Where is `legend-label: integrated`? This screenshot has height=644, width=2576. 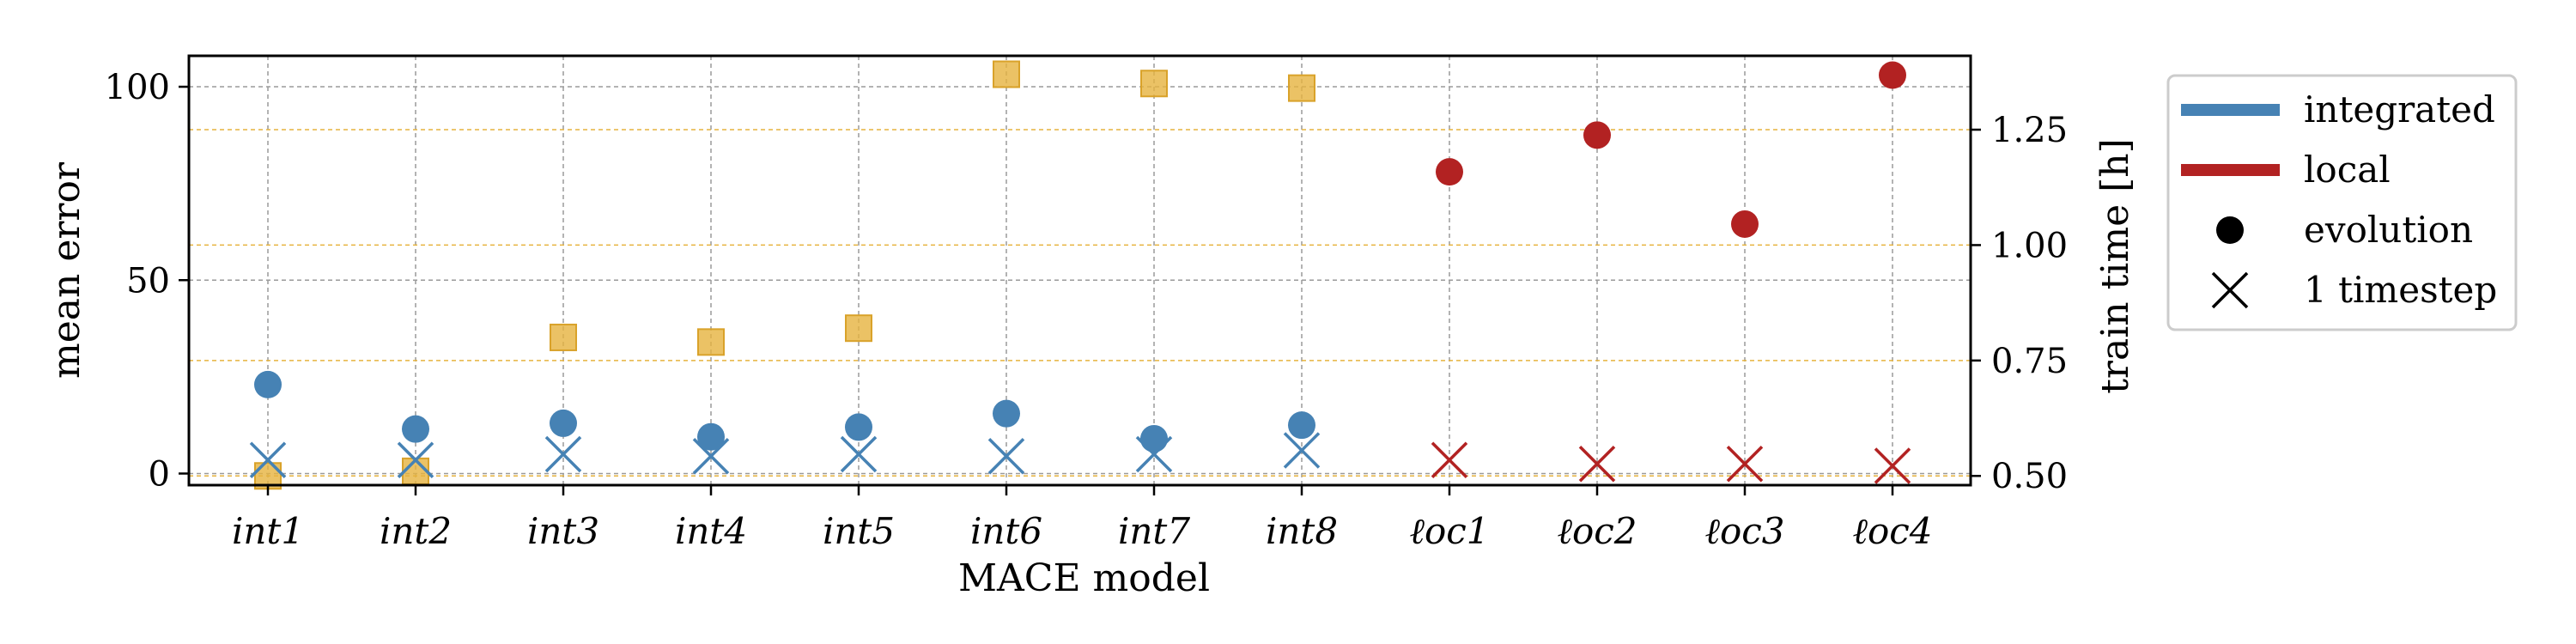 legend-label: integrated is located at coordinates (2399, 109).